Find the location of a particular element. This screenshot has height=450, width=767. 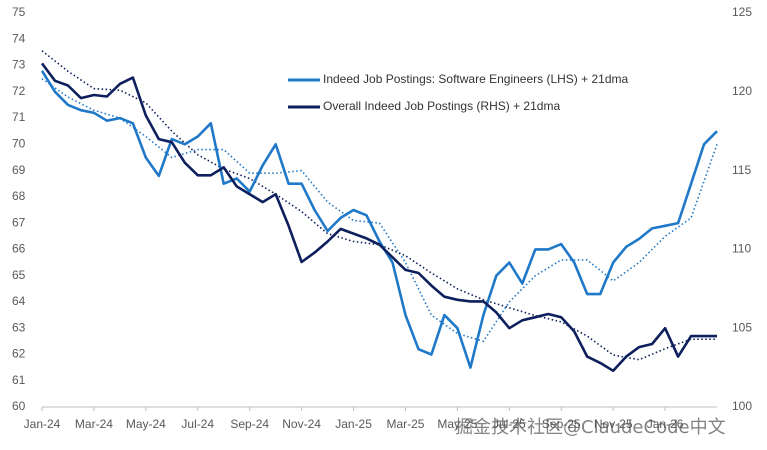

y-tick-label: 69 is located at coordinates (19, 170).